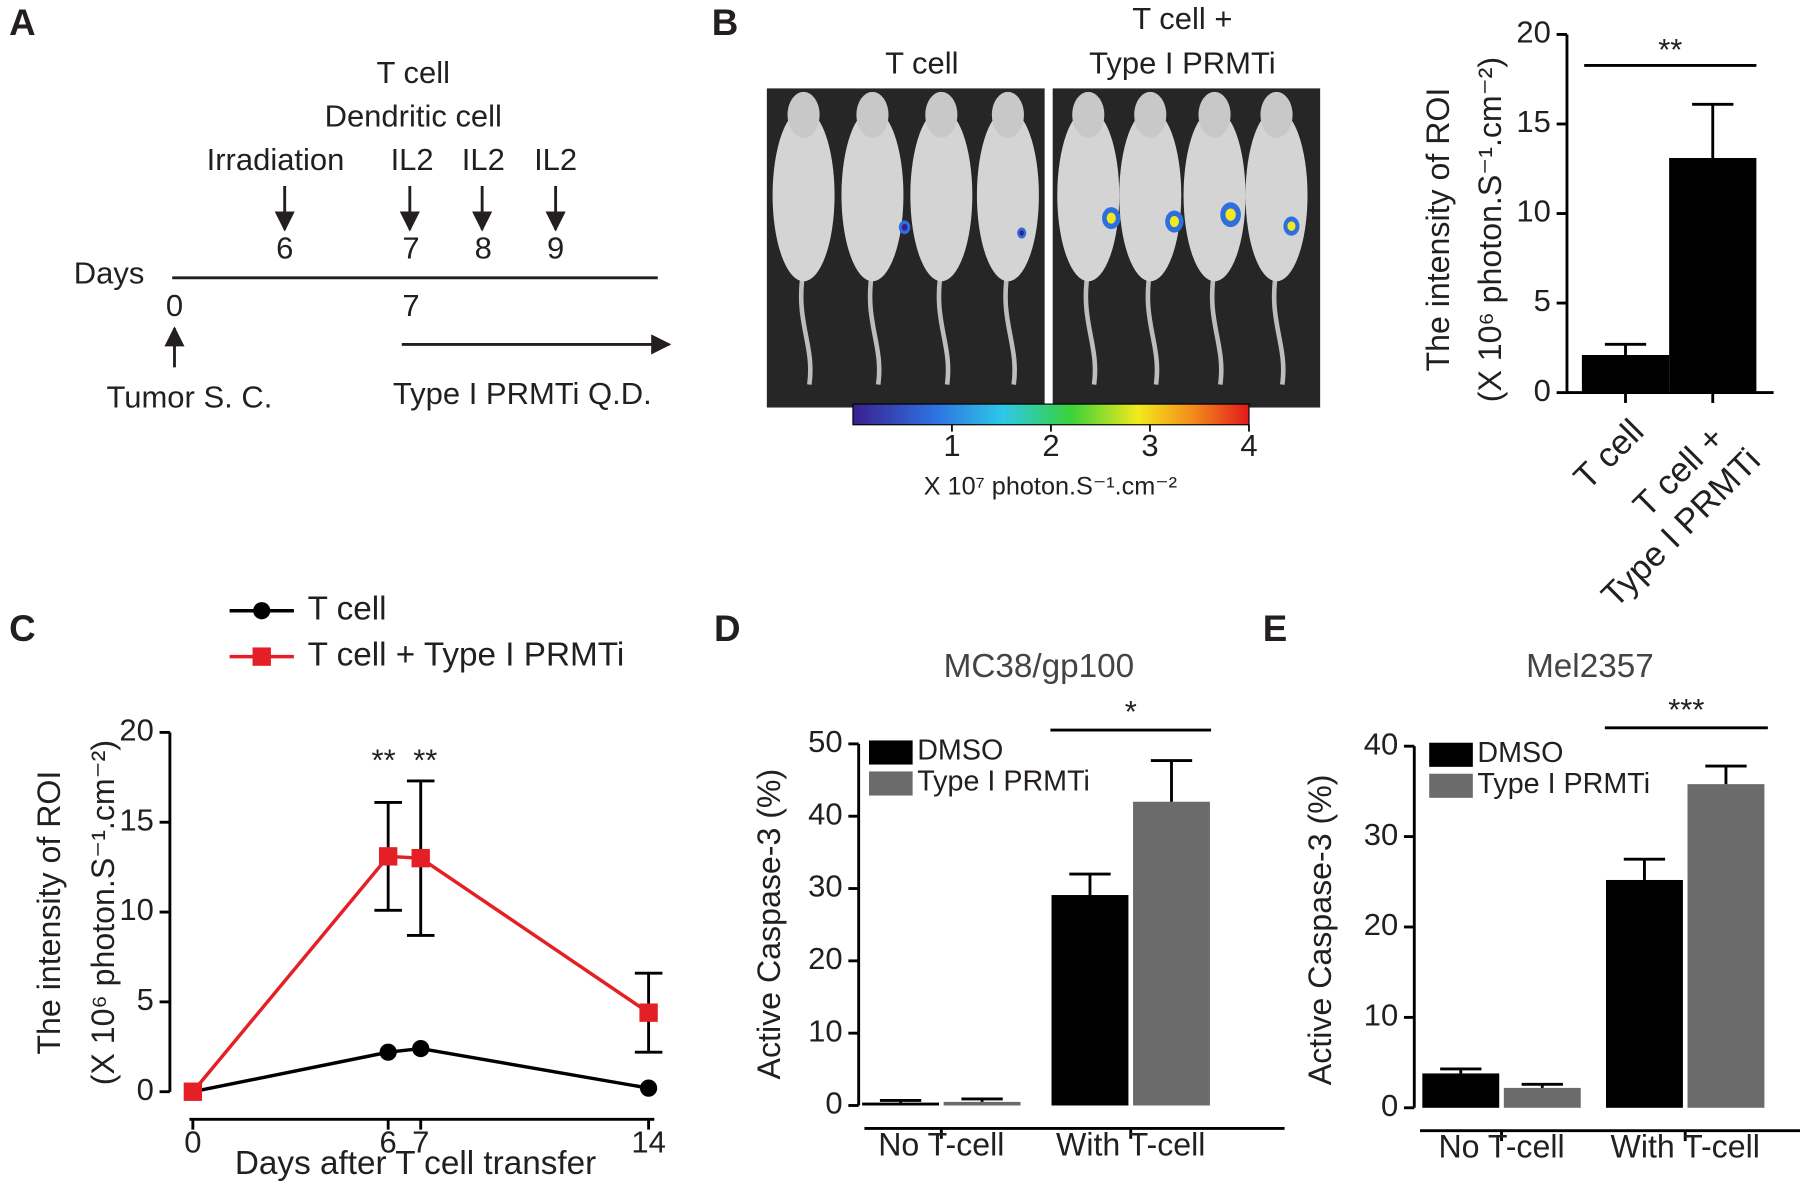 Image resolution: width=1800 pixels, height=1187 pixels. I want to click on legend-label: T cell, so click(347, 609).